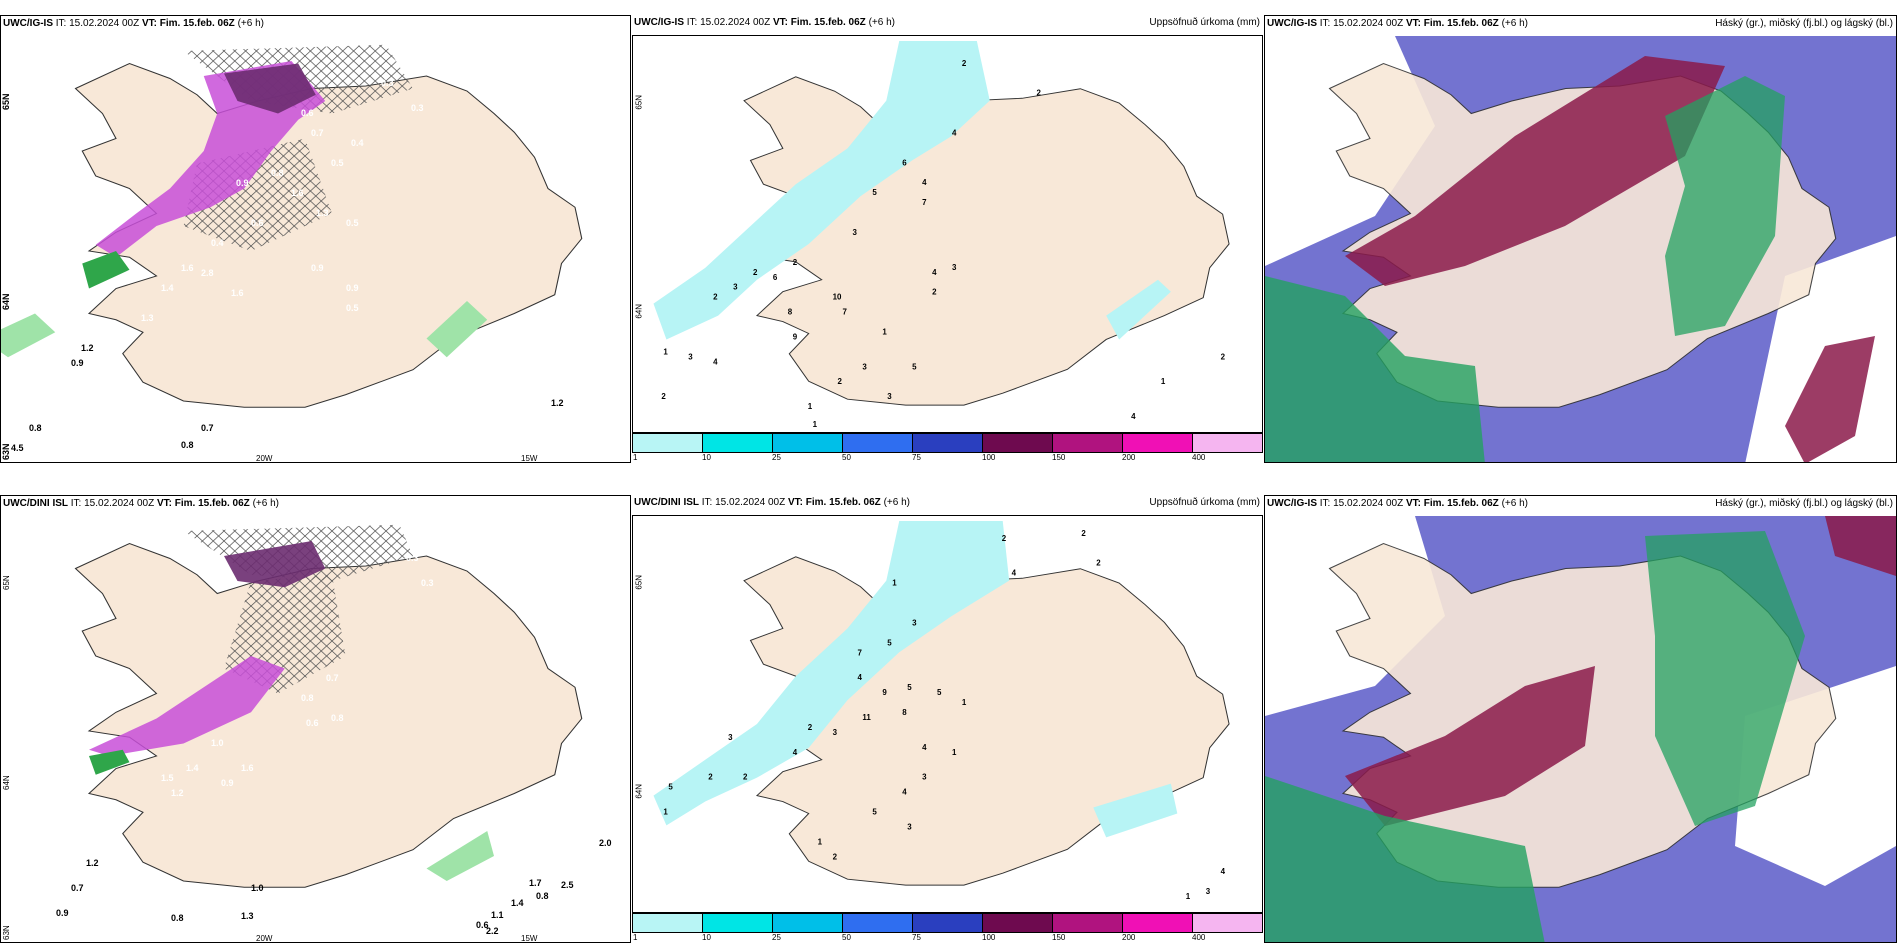 Image resolution: width=1900 pixels, height=950 pixels. Describe the element at coordinates (529, 938) in the screenshot. I see `lon-label: 15W` at that location.